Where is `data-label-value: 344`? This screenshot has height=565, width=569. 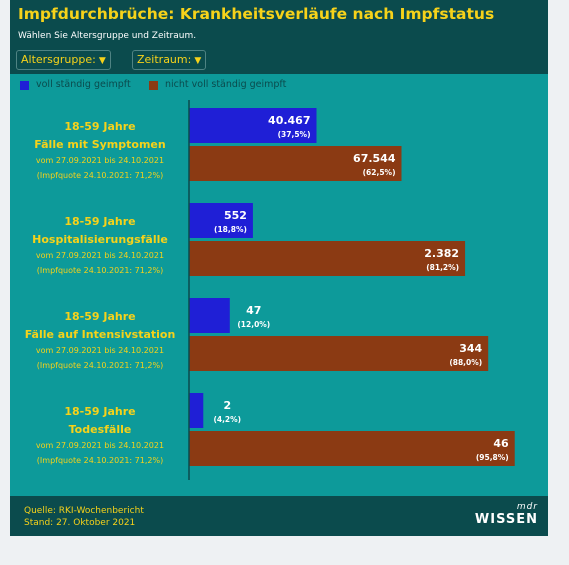
data-label-value: 344 is located at coordinates (470, 348).